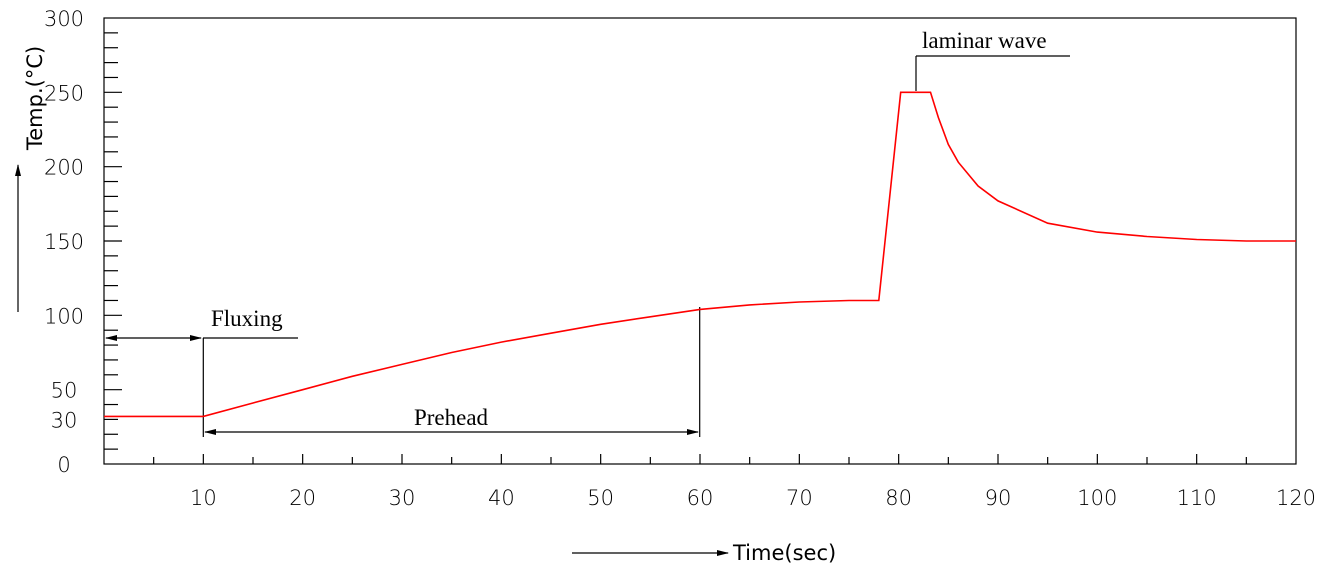  What do you see at coordinates (753, 498) in the screenshot?
I see `x-axis-tick-labels: 10 20 30 40 50 60 70 80 90 100 110 120` at bounding box center [753, 498].